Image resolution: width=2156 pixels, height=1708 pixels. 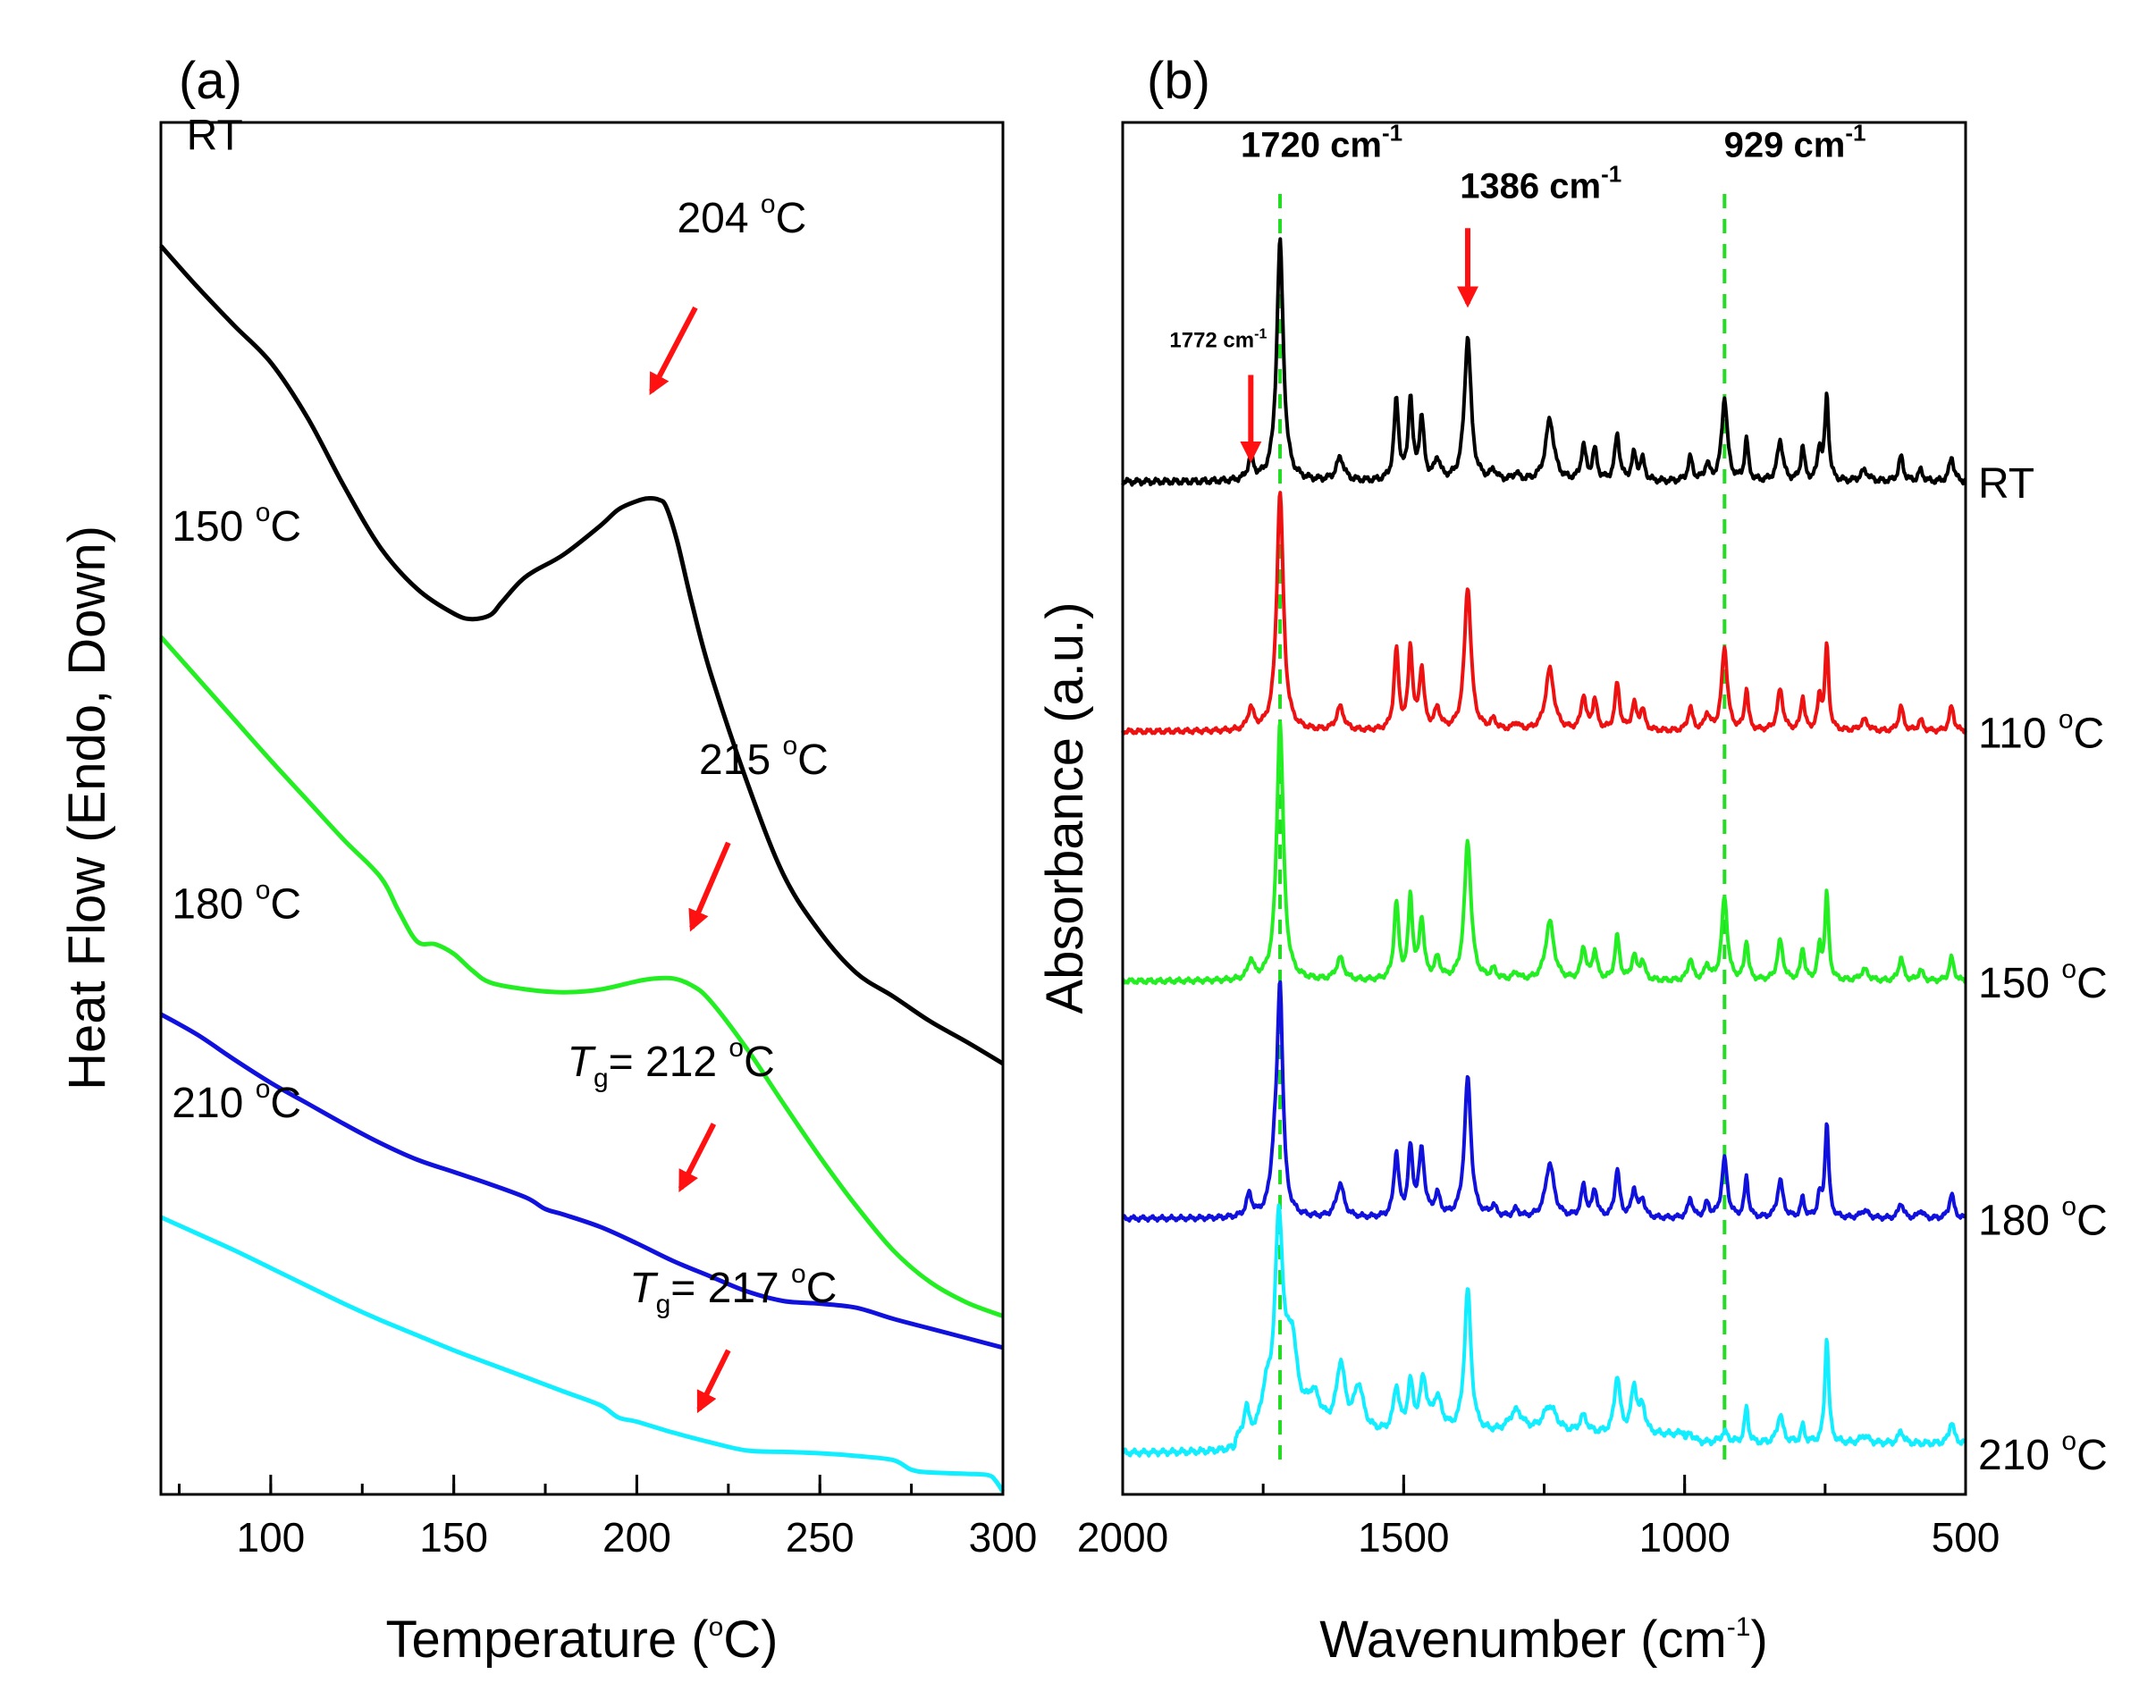 I want to click on panel-a-annotation-2: Tg= 212 oC, so click(x=672, y=1063).